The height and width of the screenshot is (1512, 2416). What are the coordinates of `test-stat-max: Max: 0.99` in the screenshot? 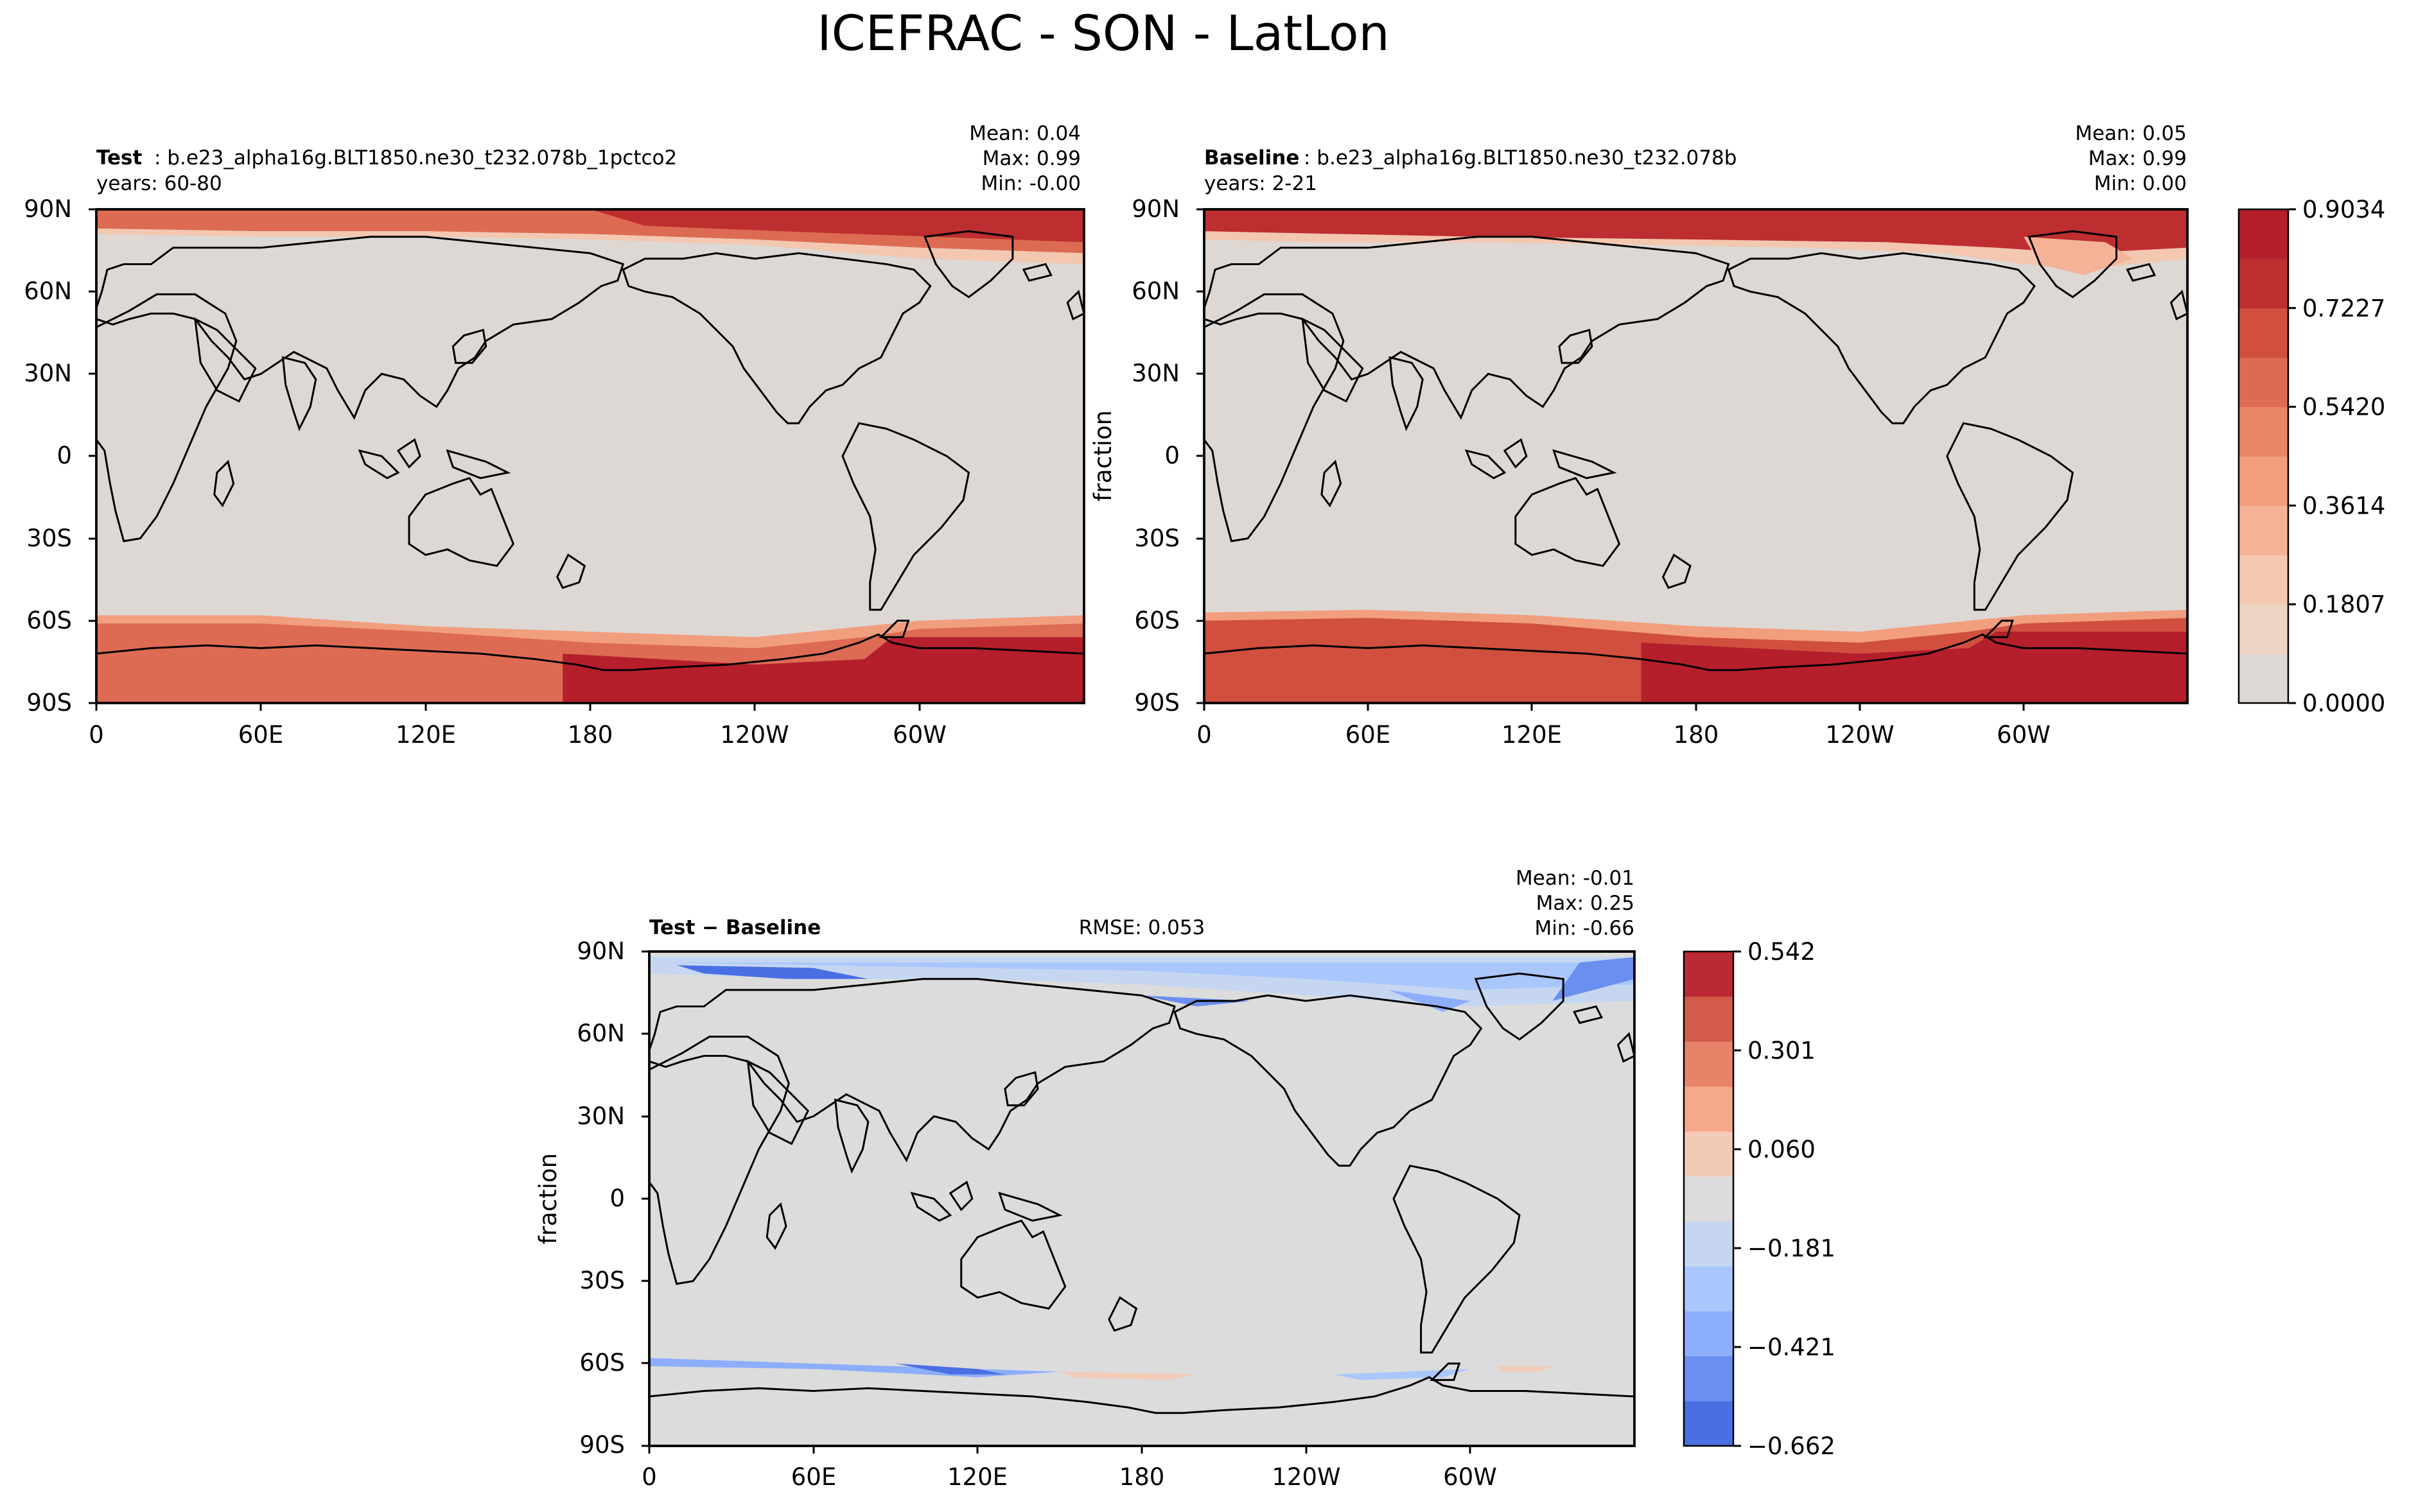 It's located at (1032, 158).